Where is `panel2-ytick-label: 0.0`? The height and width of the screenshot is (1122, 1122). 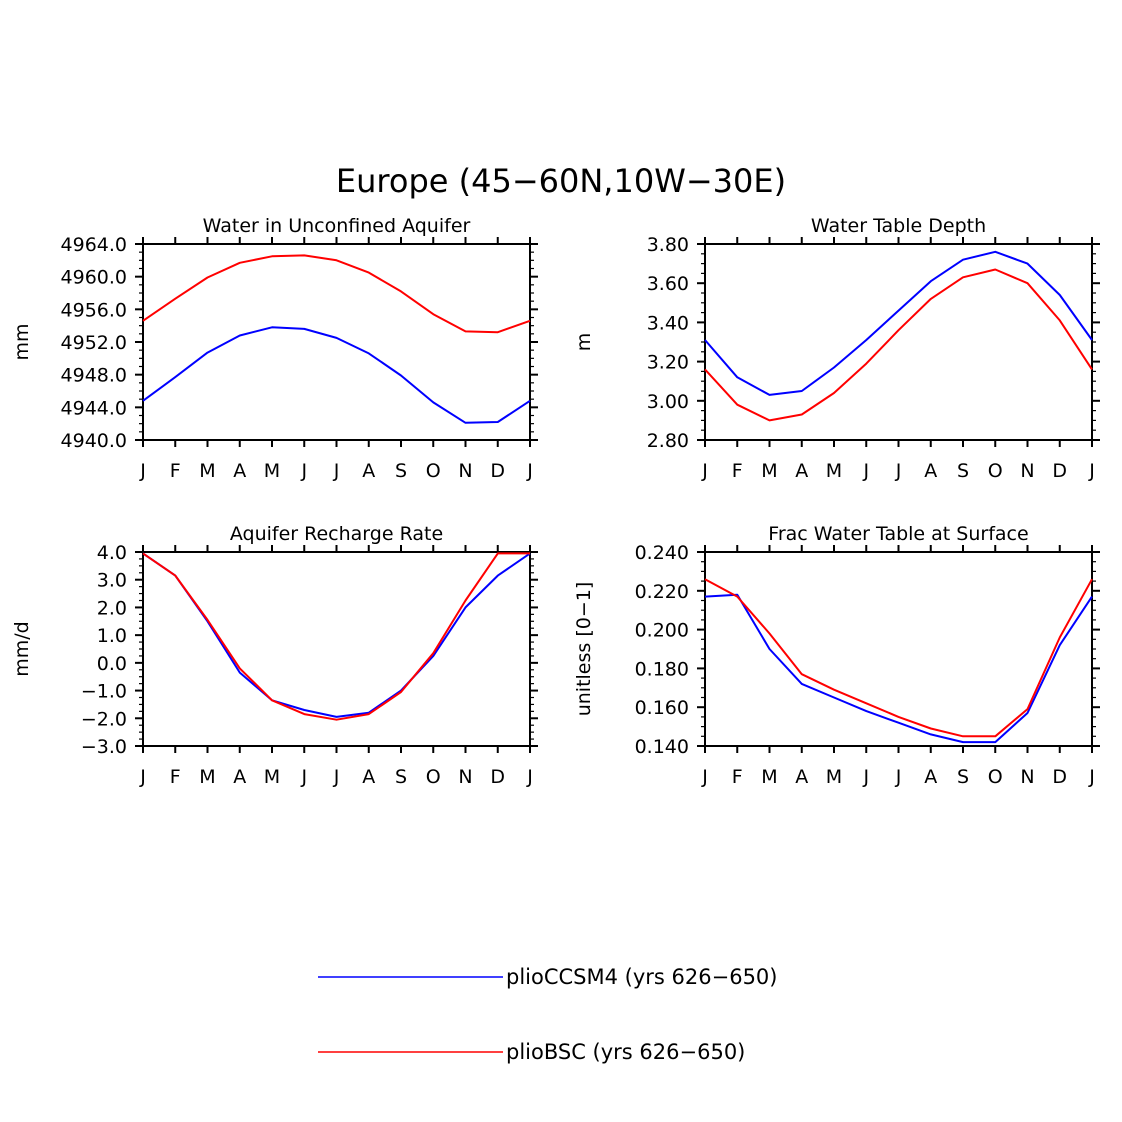 panel2-ytick-label: 0.0 is located at coordinates (112, 664).